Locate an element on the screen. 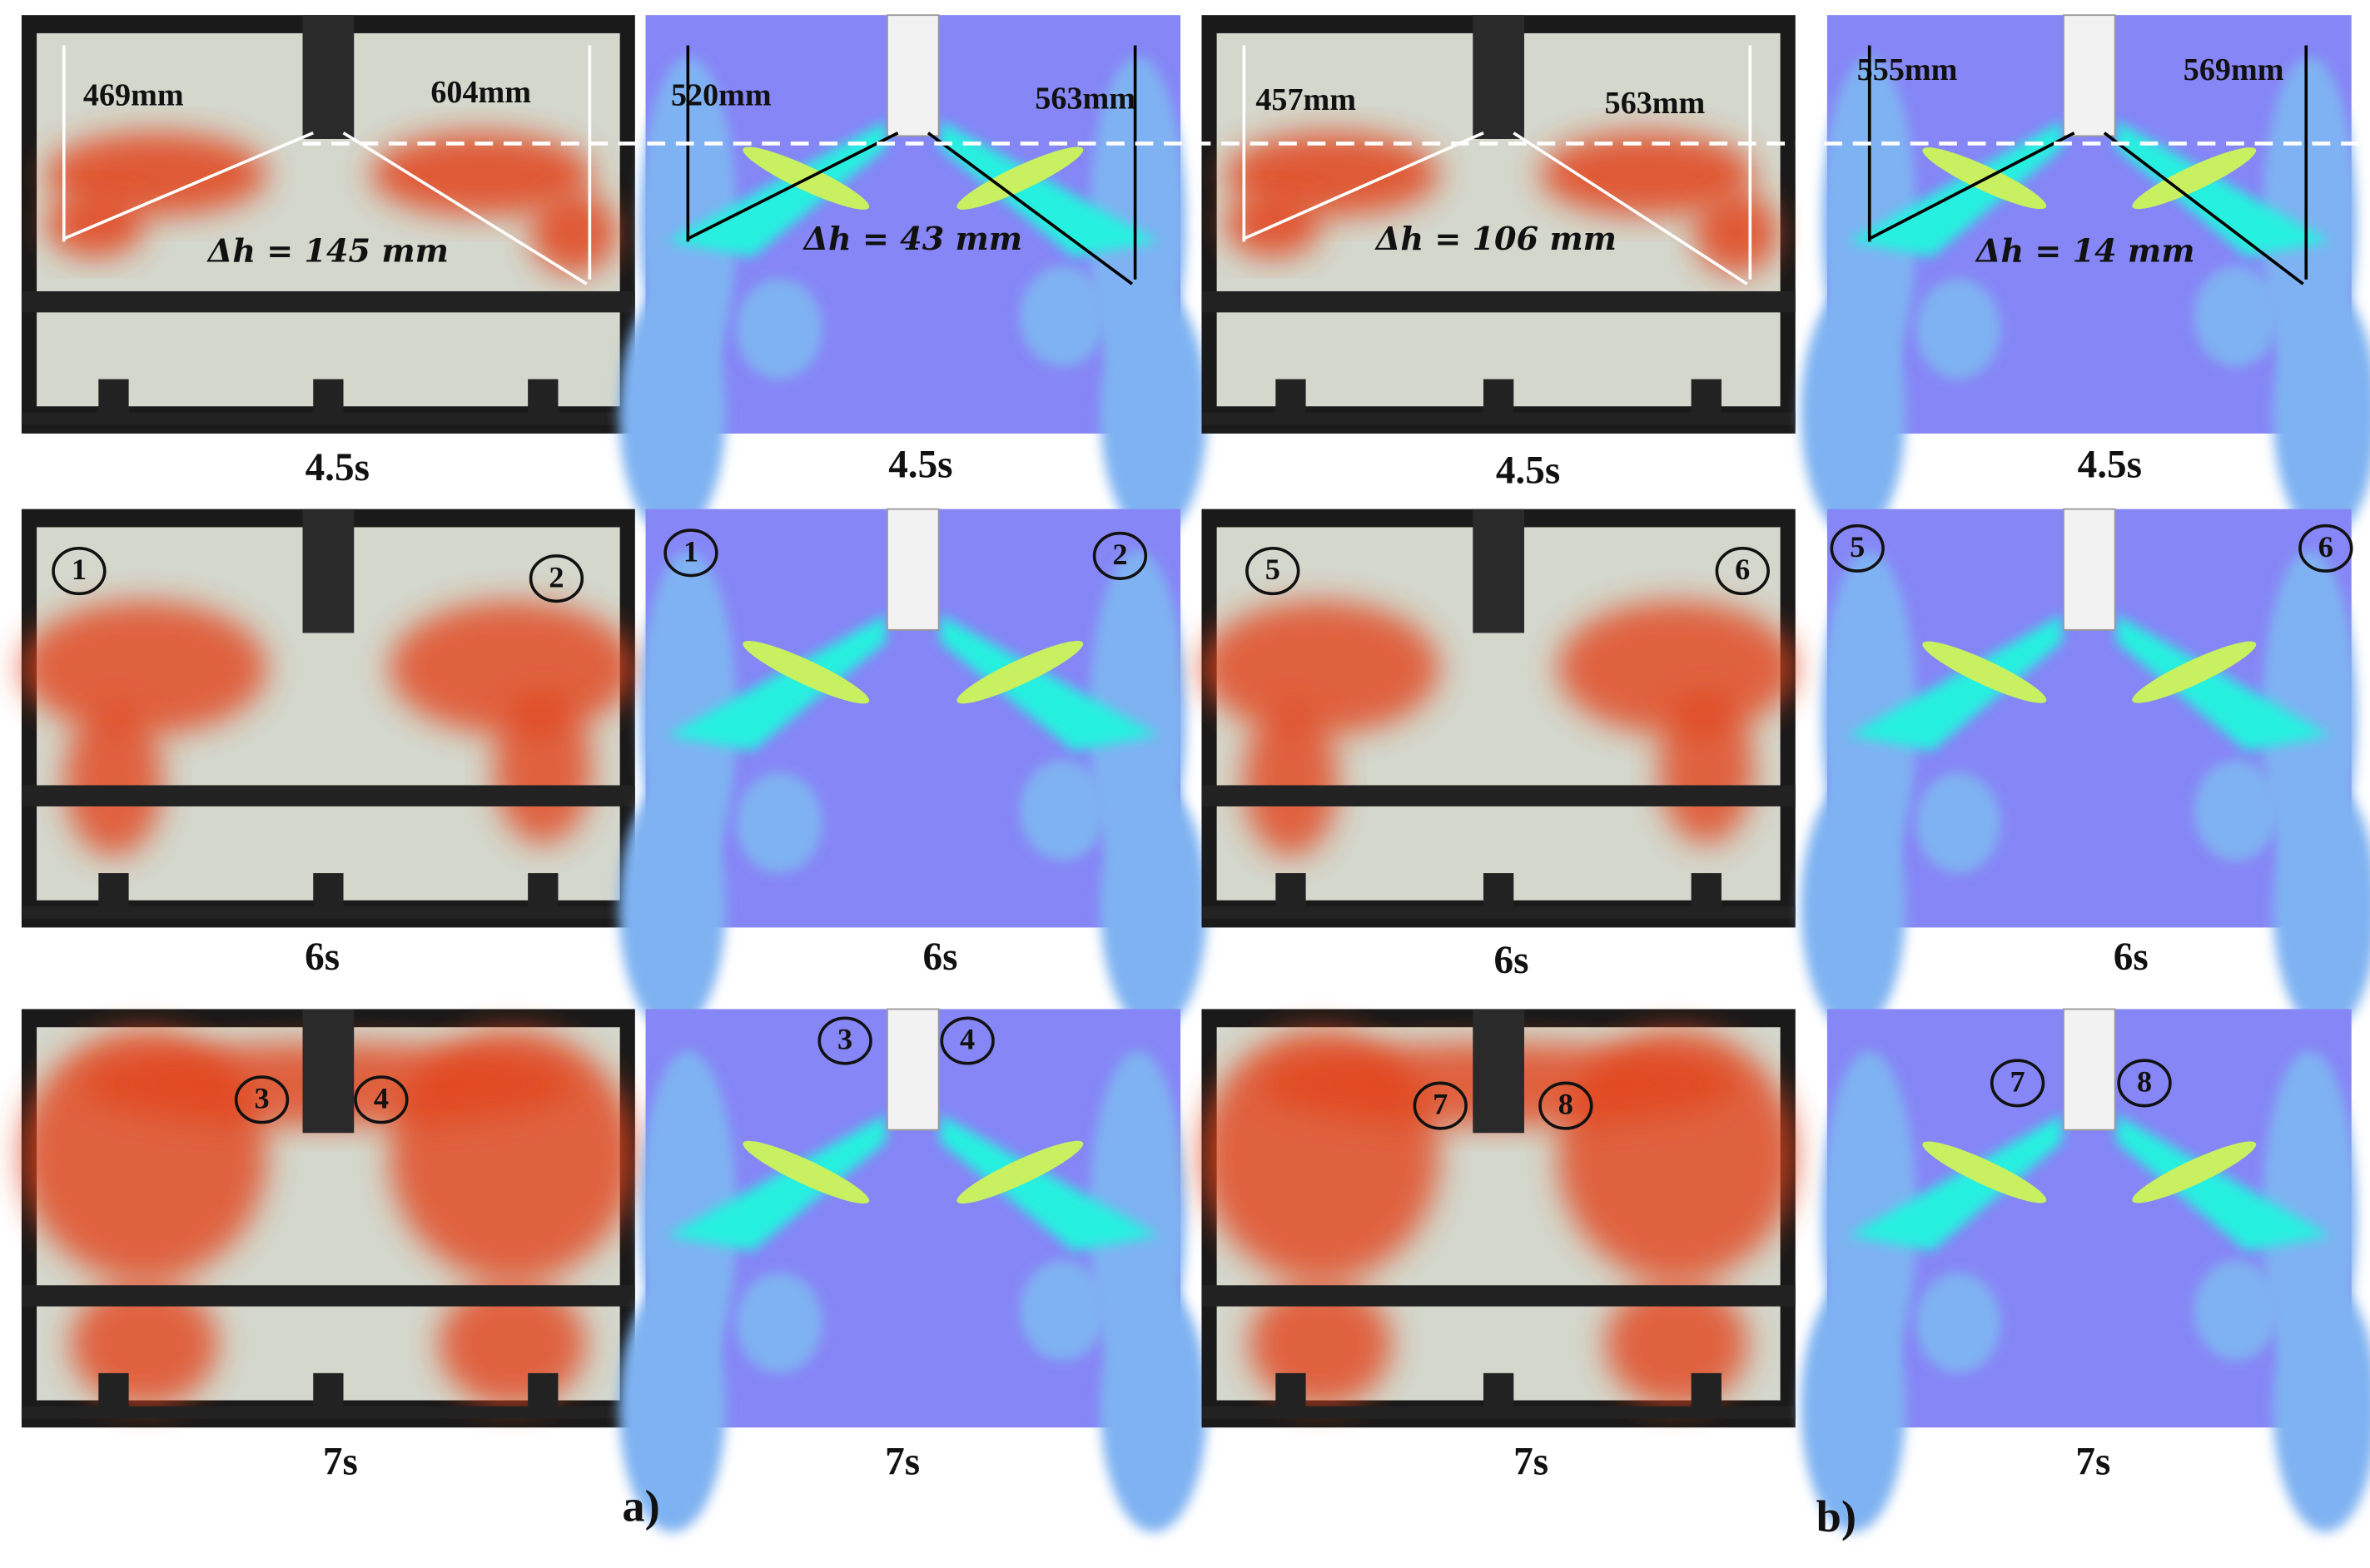 This screenshot has width=2370, height=1568. marker-label: 3 is located at coordinates (845, 1039).